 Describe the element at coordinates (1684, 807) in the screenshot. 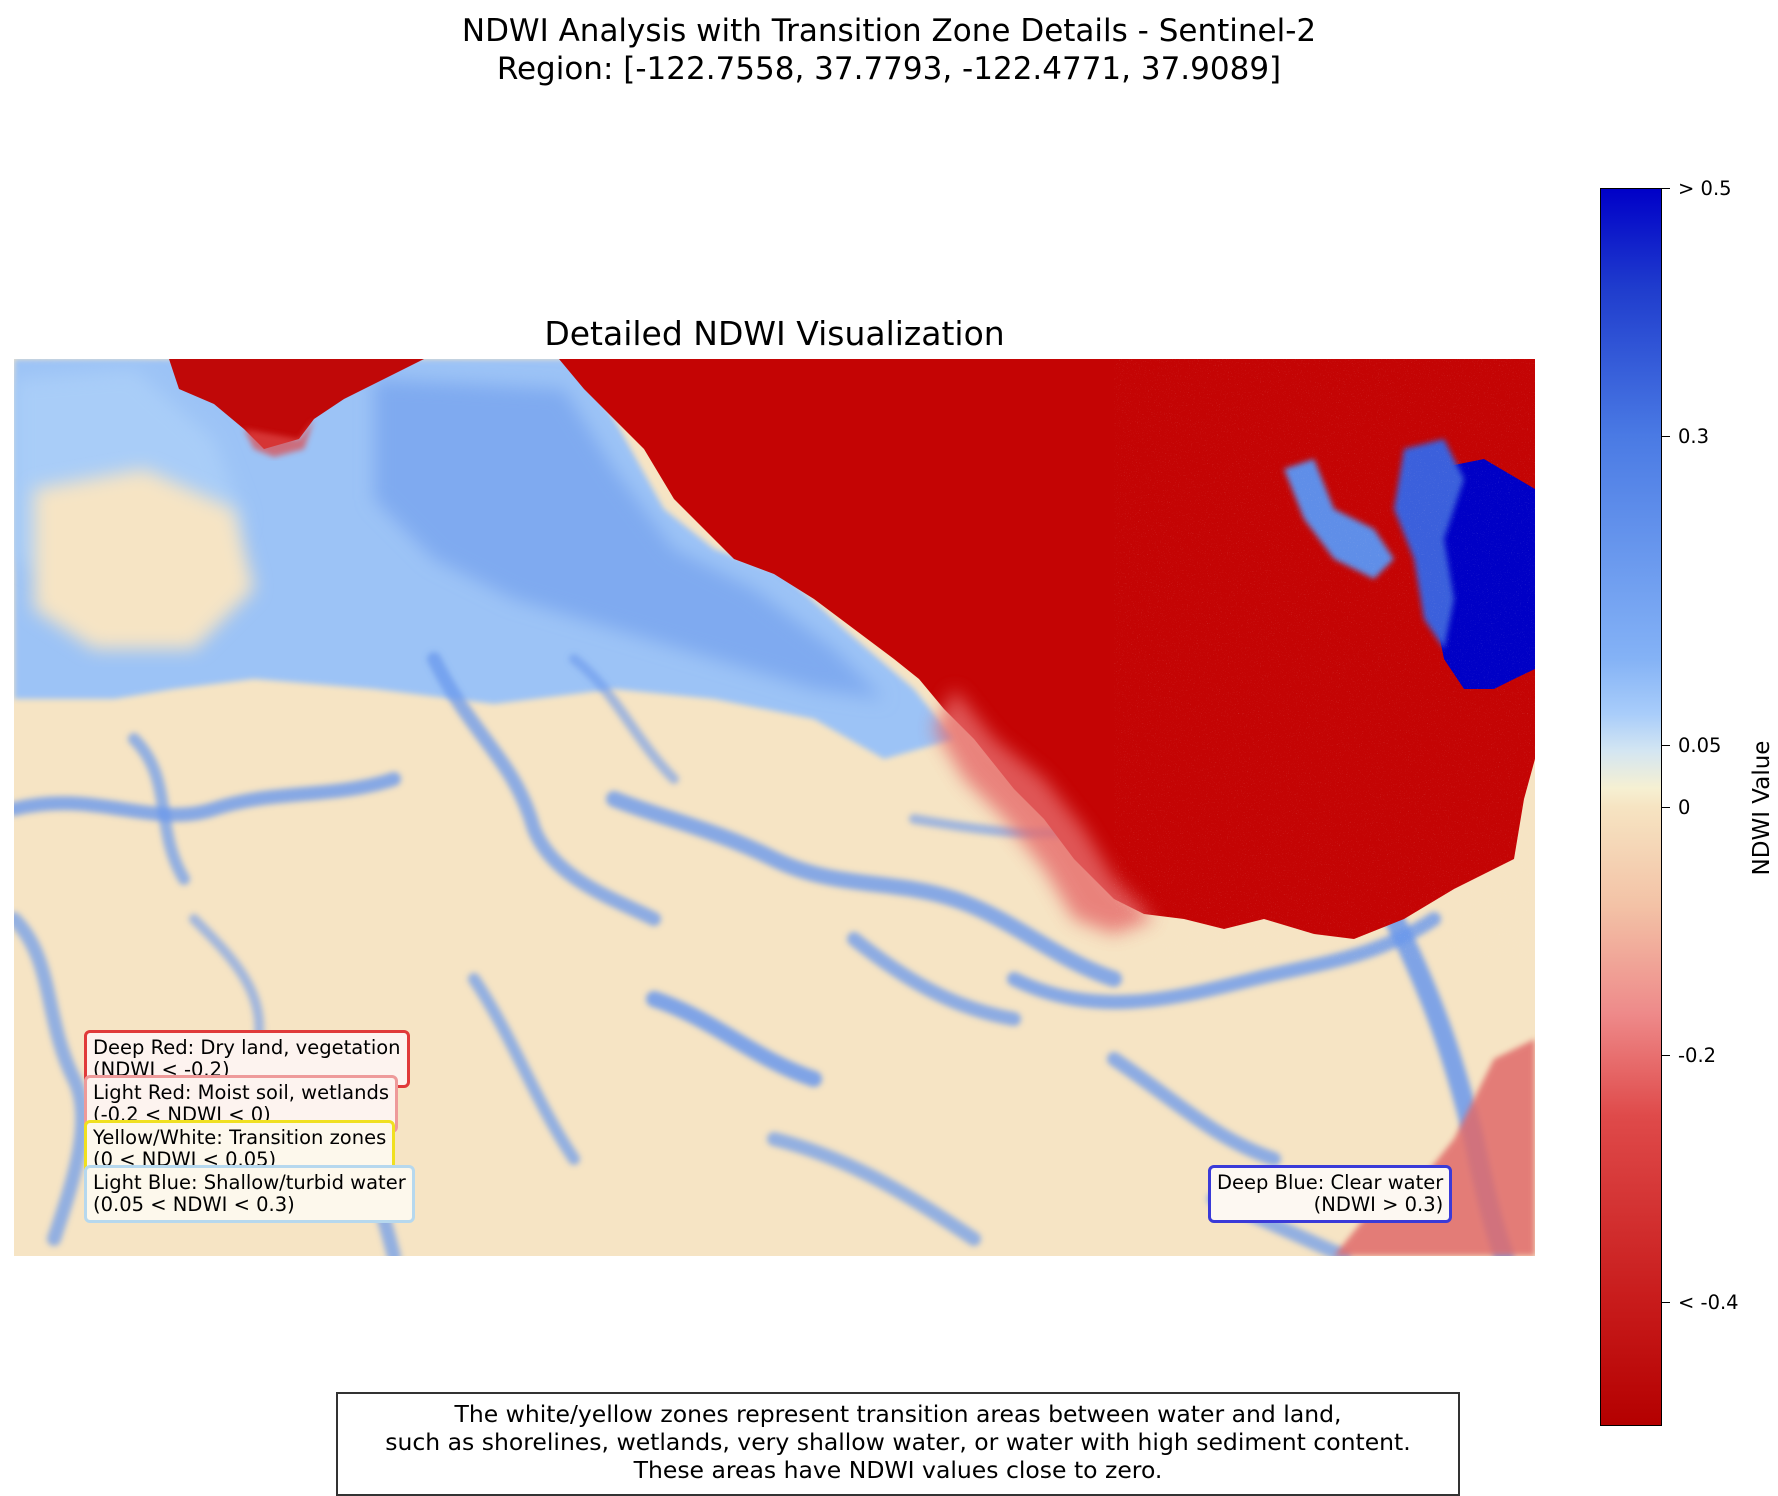

I see `colorbar-label-0: 0` at that location.